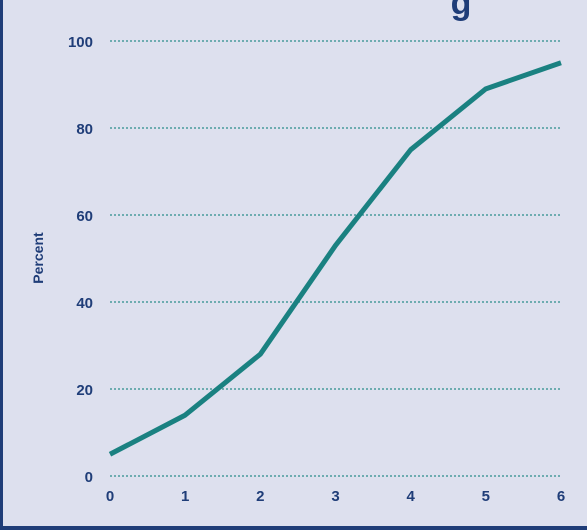  What do you see at coordinates (410, 496) in the screenshot?
I see `x-tick-label: 4` at bounding box center [410, 496].